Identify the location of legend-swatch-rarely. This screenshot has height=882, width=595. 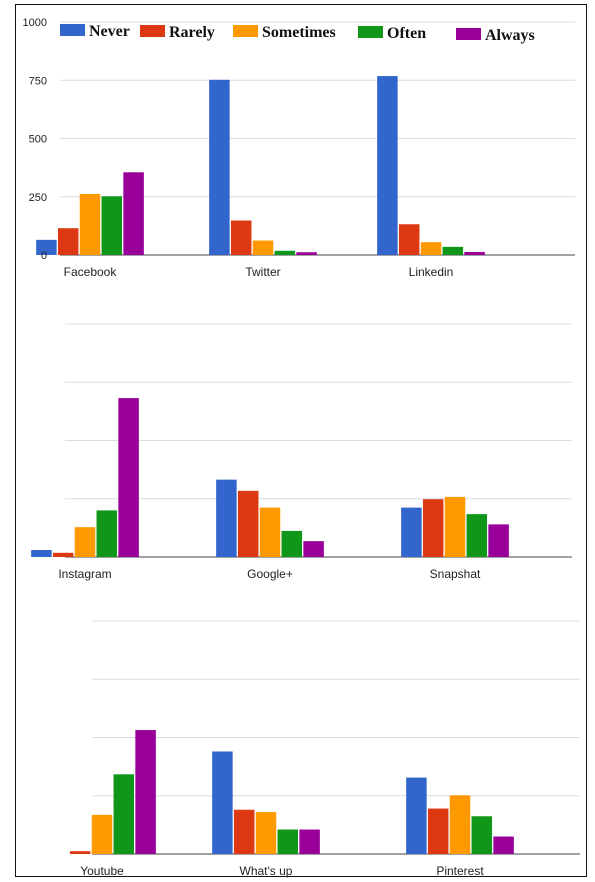
(152, 31).